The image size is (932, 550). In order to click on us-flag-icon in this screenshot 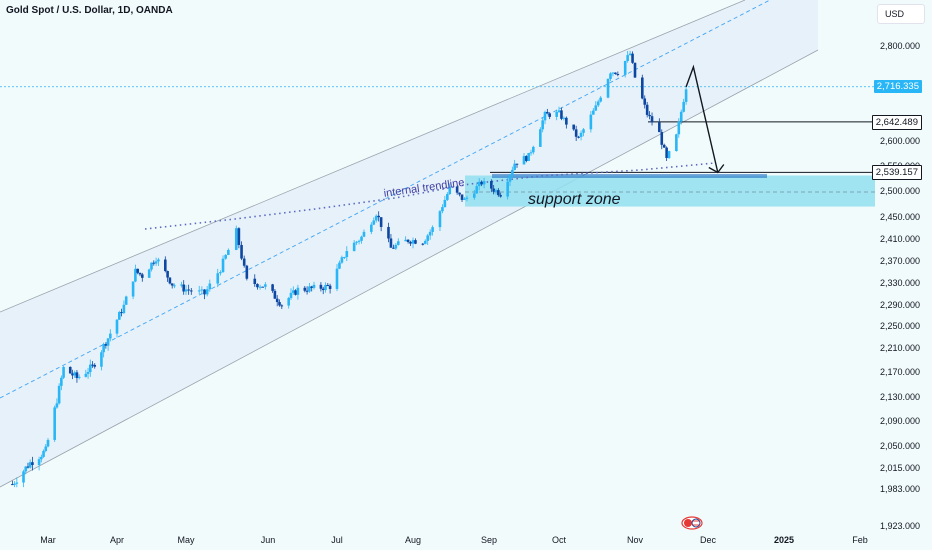, I will do `click(692, 523)`.